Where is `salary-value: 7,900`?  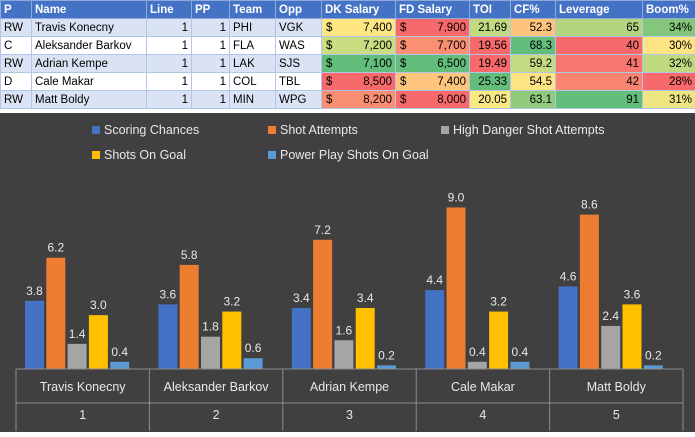
salary-value: 7,900 is located at coordinates (451, 28).